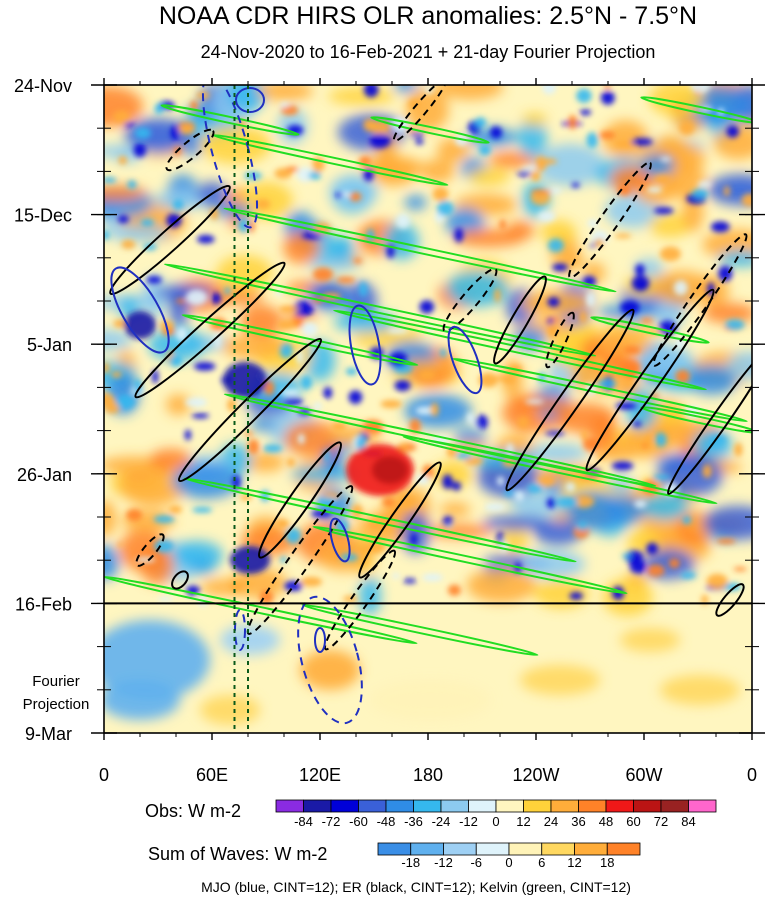 This screenshot has height=899, width=772. What do you see at coordinates (476, 862) in the screenshot?
I see `colorbar-level-label: -6` at bounding box center [476, 862].